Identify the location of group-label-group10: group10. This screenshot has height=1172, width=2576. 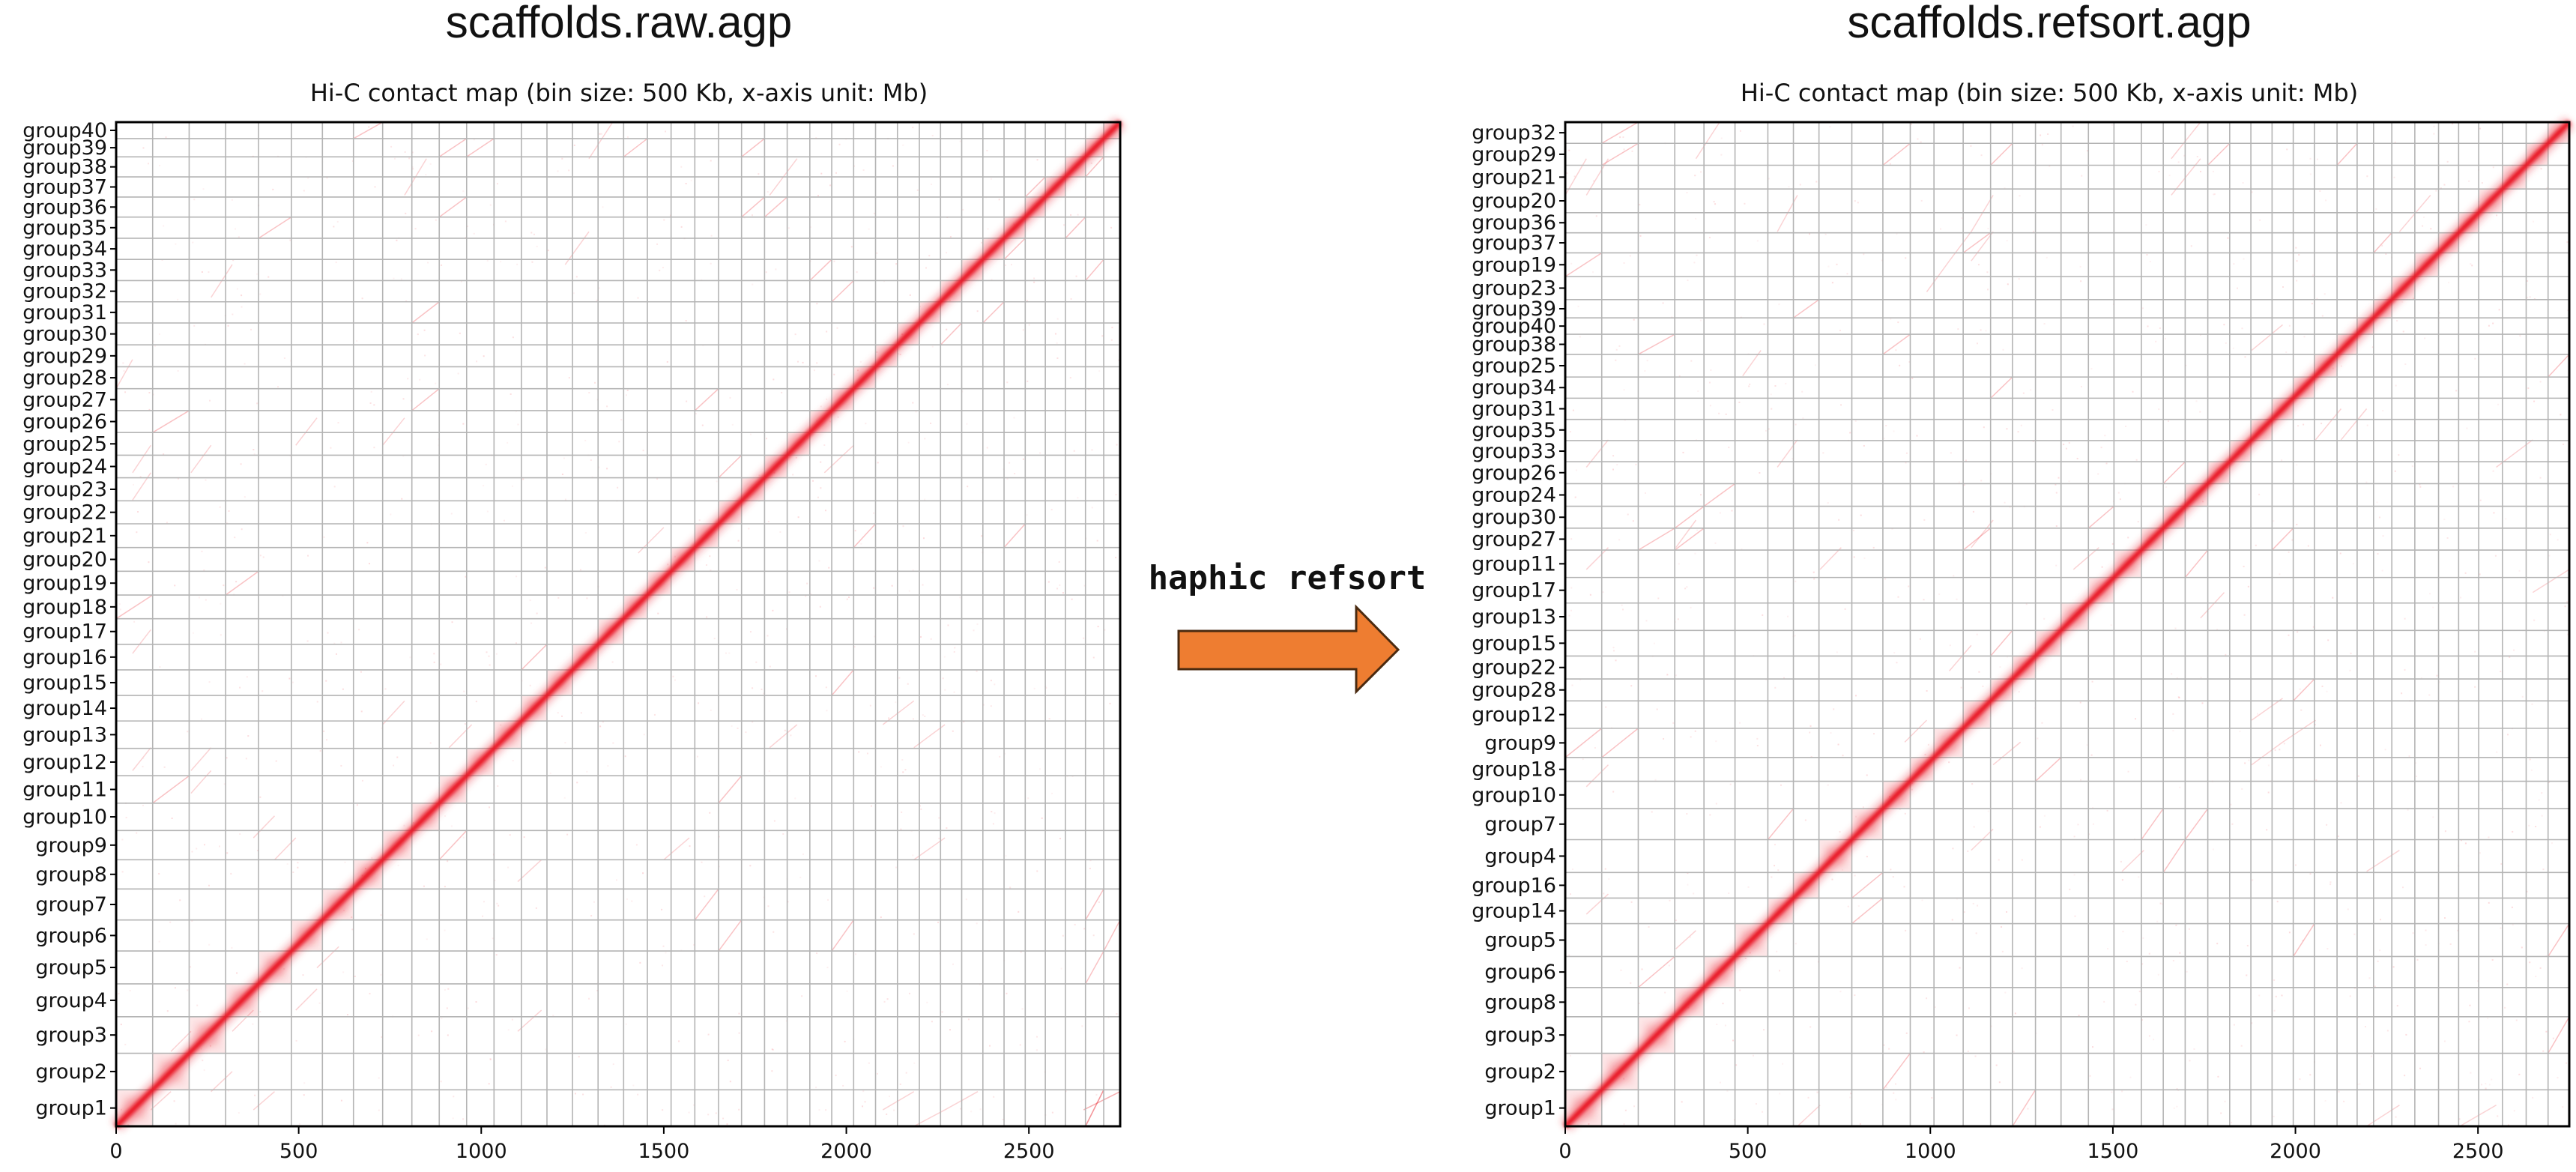
(64, 818).